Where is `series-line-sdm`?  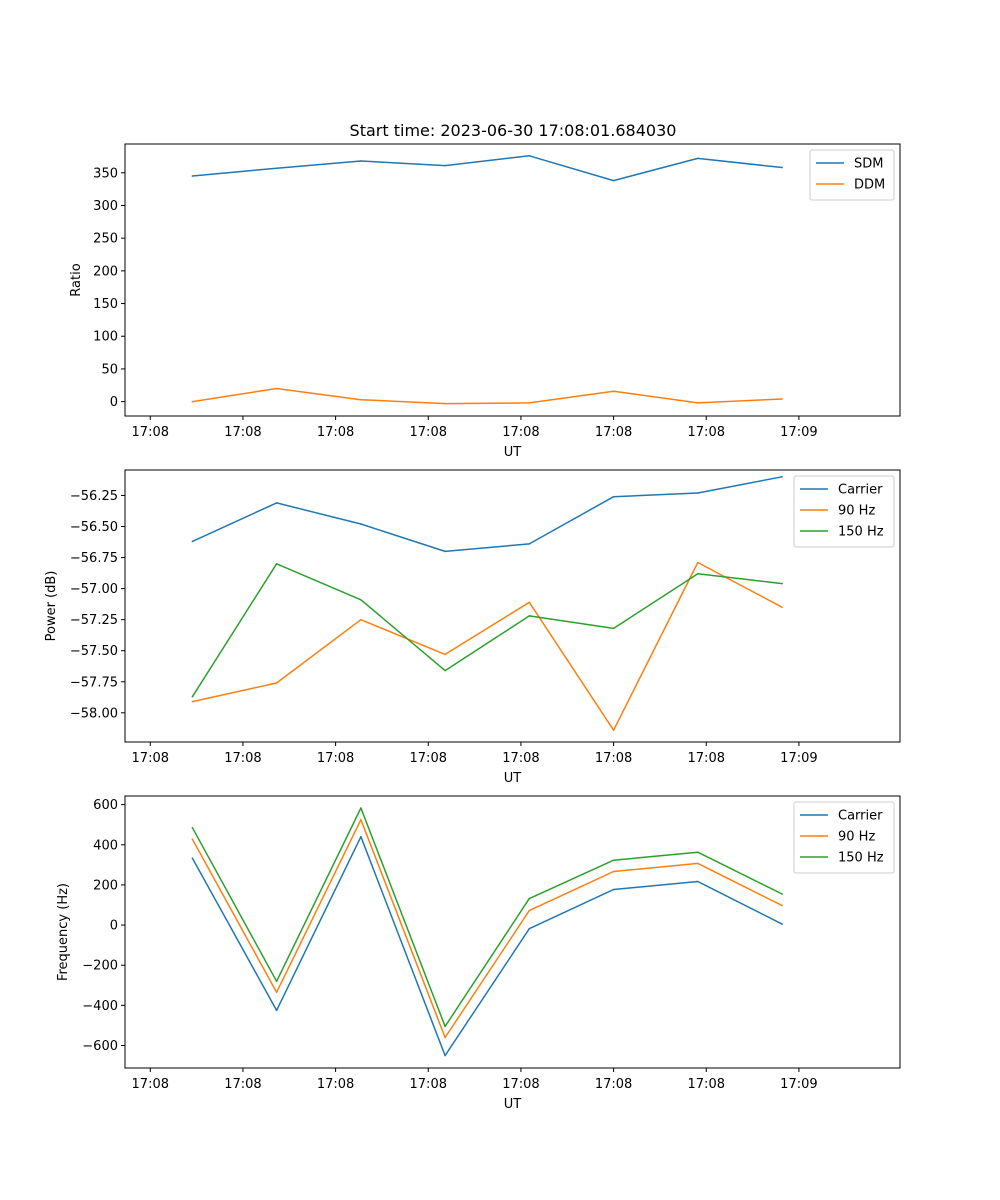 series-line-sdm is located at coordinates (487, 168).